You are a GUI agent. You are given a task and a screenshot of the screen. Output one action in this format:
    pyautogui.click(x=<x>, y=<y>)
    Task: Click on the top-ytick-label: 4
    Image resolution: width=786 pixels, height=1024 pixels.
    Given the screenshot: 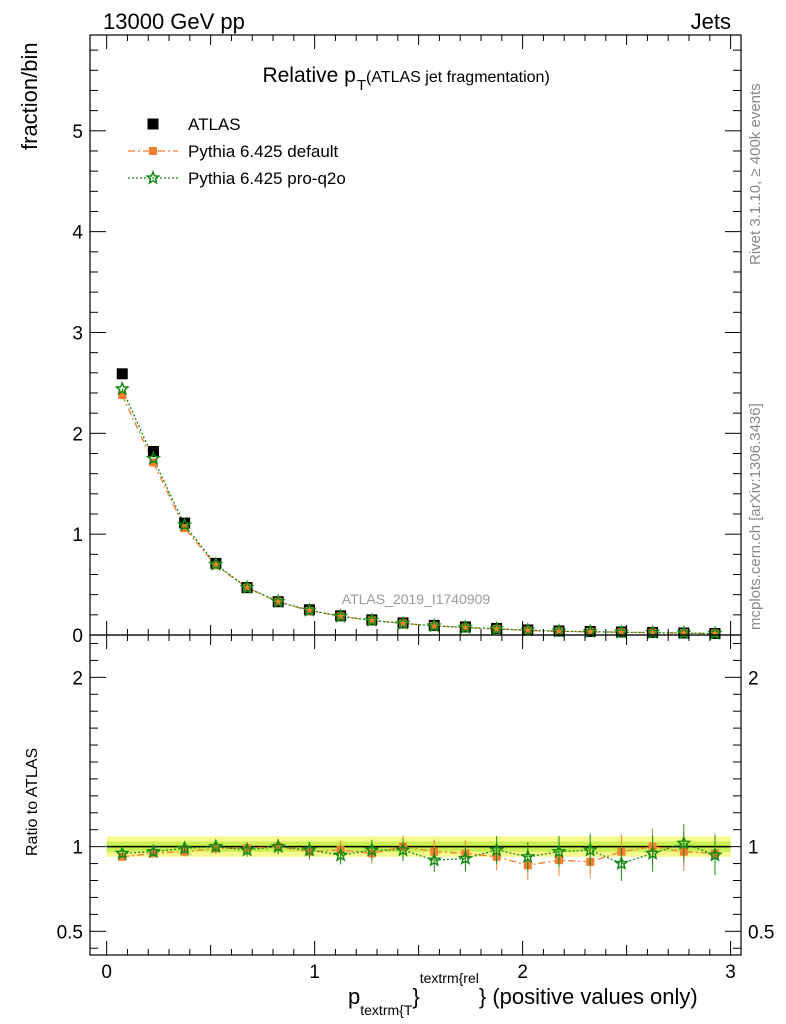 What is the action you would take?
    pyautogui.click(x=77, y=233)
    